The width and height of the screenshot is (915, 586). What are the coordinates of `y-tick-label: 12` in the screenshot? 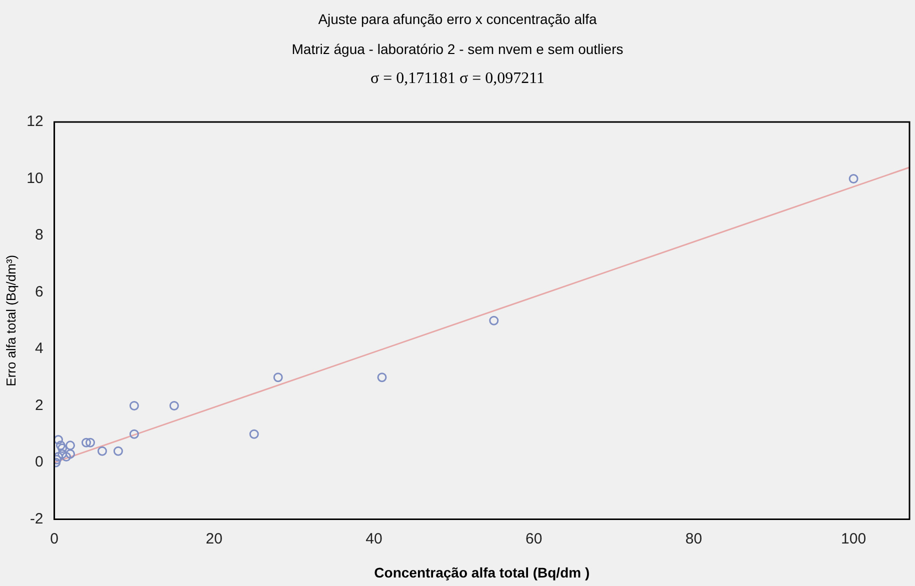 It's located at (35, 121).